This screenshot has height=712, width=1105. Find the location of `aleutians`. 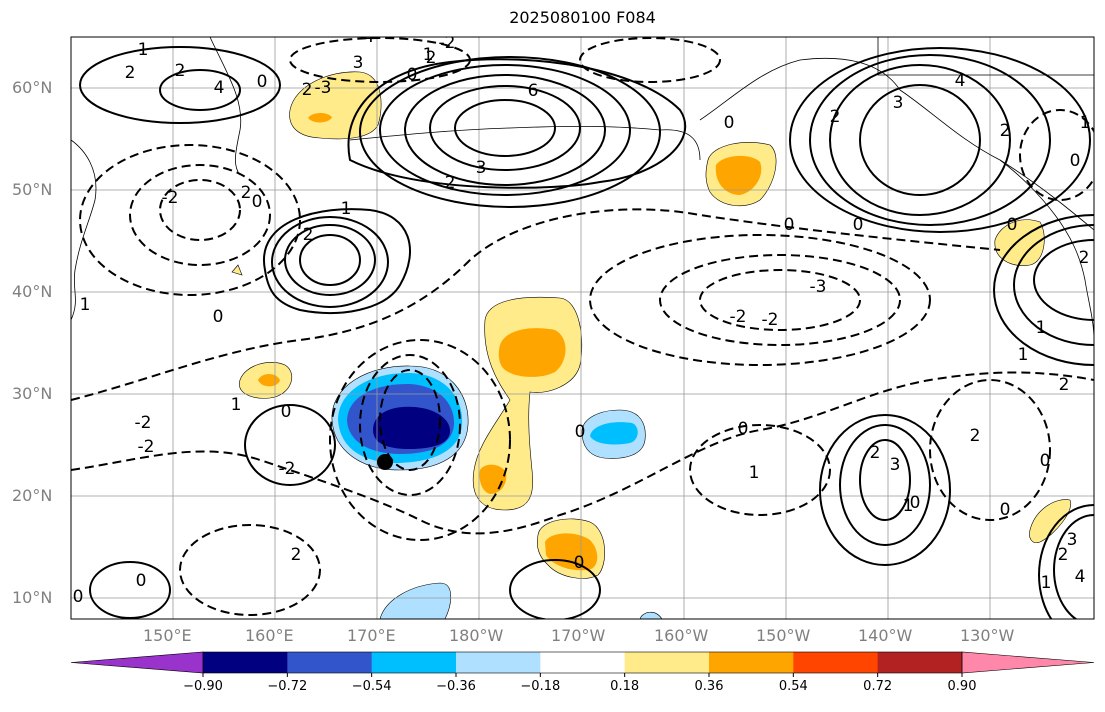

aleutians is located at coordinates (525, 143).